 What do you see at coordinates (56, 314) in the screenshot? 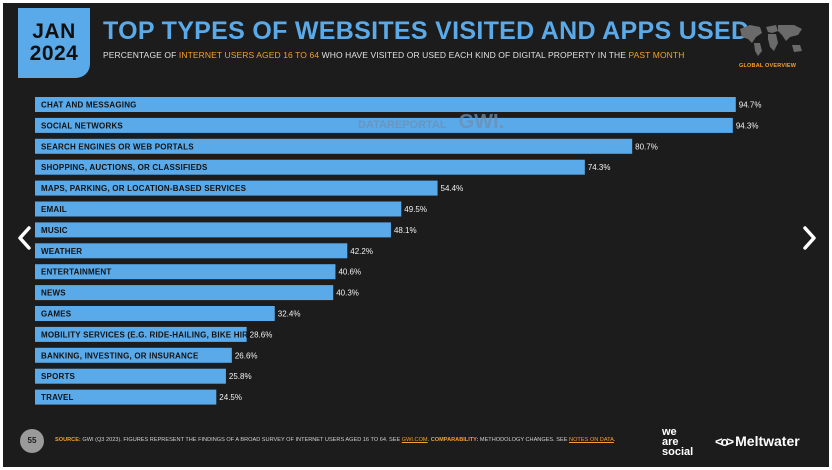
I see `category-label: GAMES` at bounding box center [56, 314].